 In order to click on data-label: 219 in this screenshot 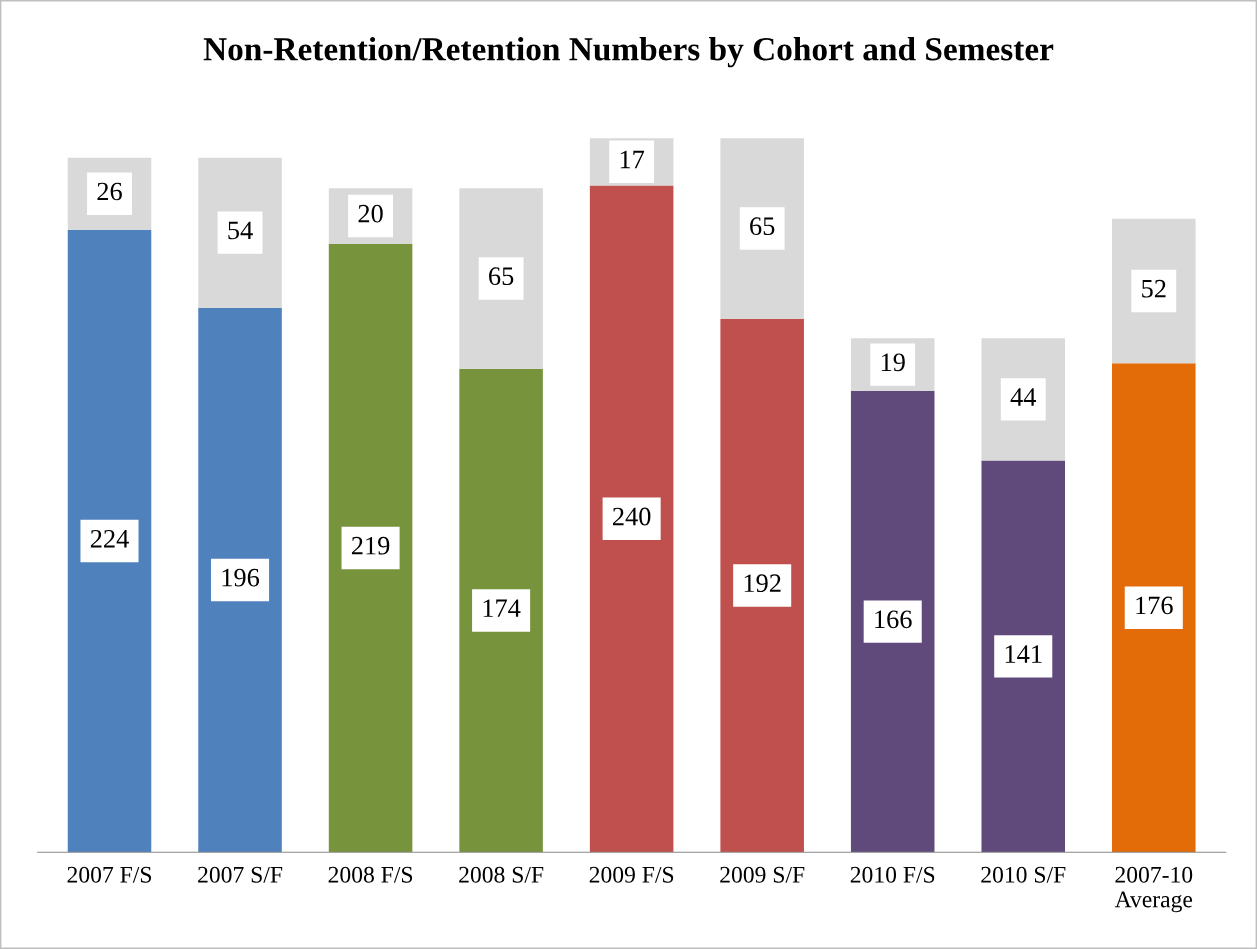, I will do `click(370, 545)`.